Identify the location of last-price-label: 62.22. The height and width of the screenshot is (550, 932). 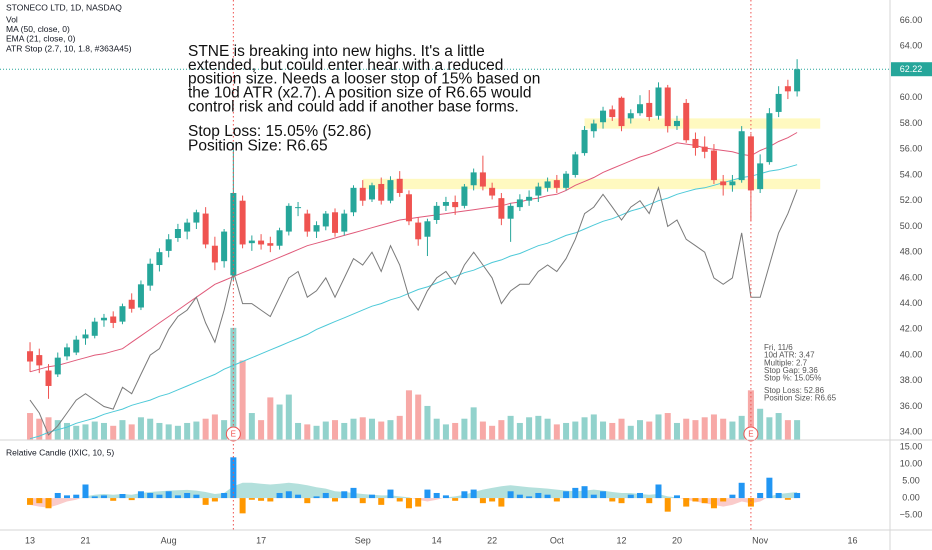
(911, 69).